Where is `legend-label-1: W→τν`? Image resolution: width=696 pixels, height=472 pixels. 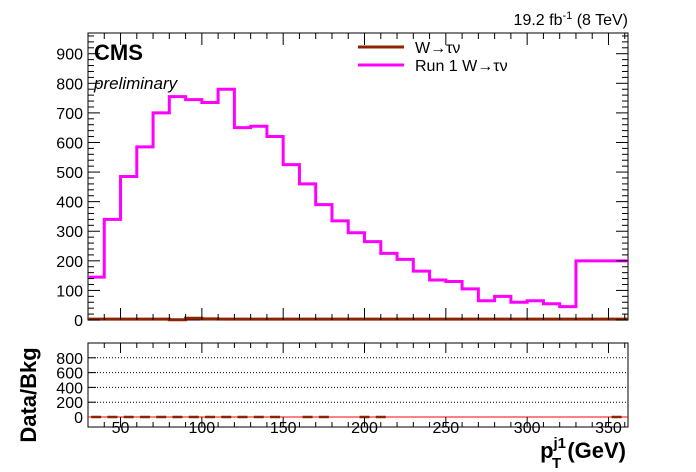 legend-label-1: W→τν is located at coordinates (437, 48).